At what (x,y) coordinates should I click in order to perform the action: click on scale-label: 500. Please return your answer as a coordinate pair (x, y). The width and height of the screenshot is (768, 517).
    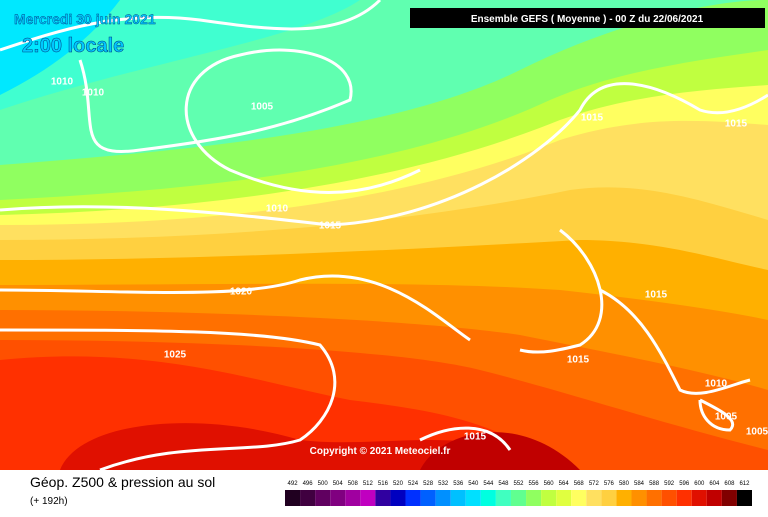
    Looking at the image, I should click on (323, 484).